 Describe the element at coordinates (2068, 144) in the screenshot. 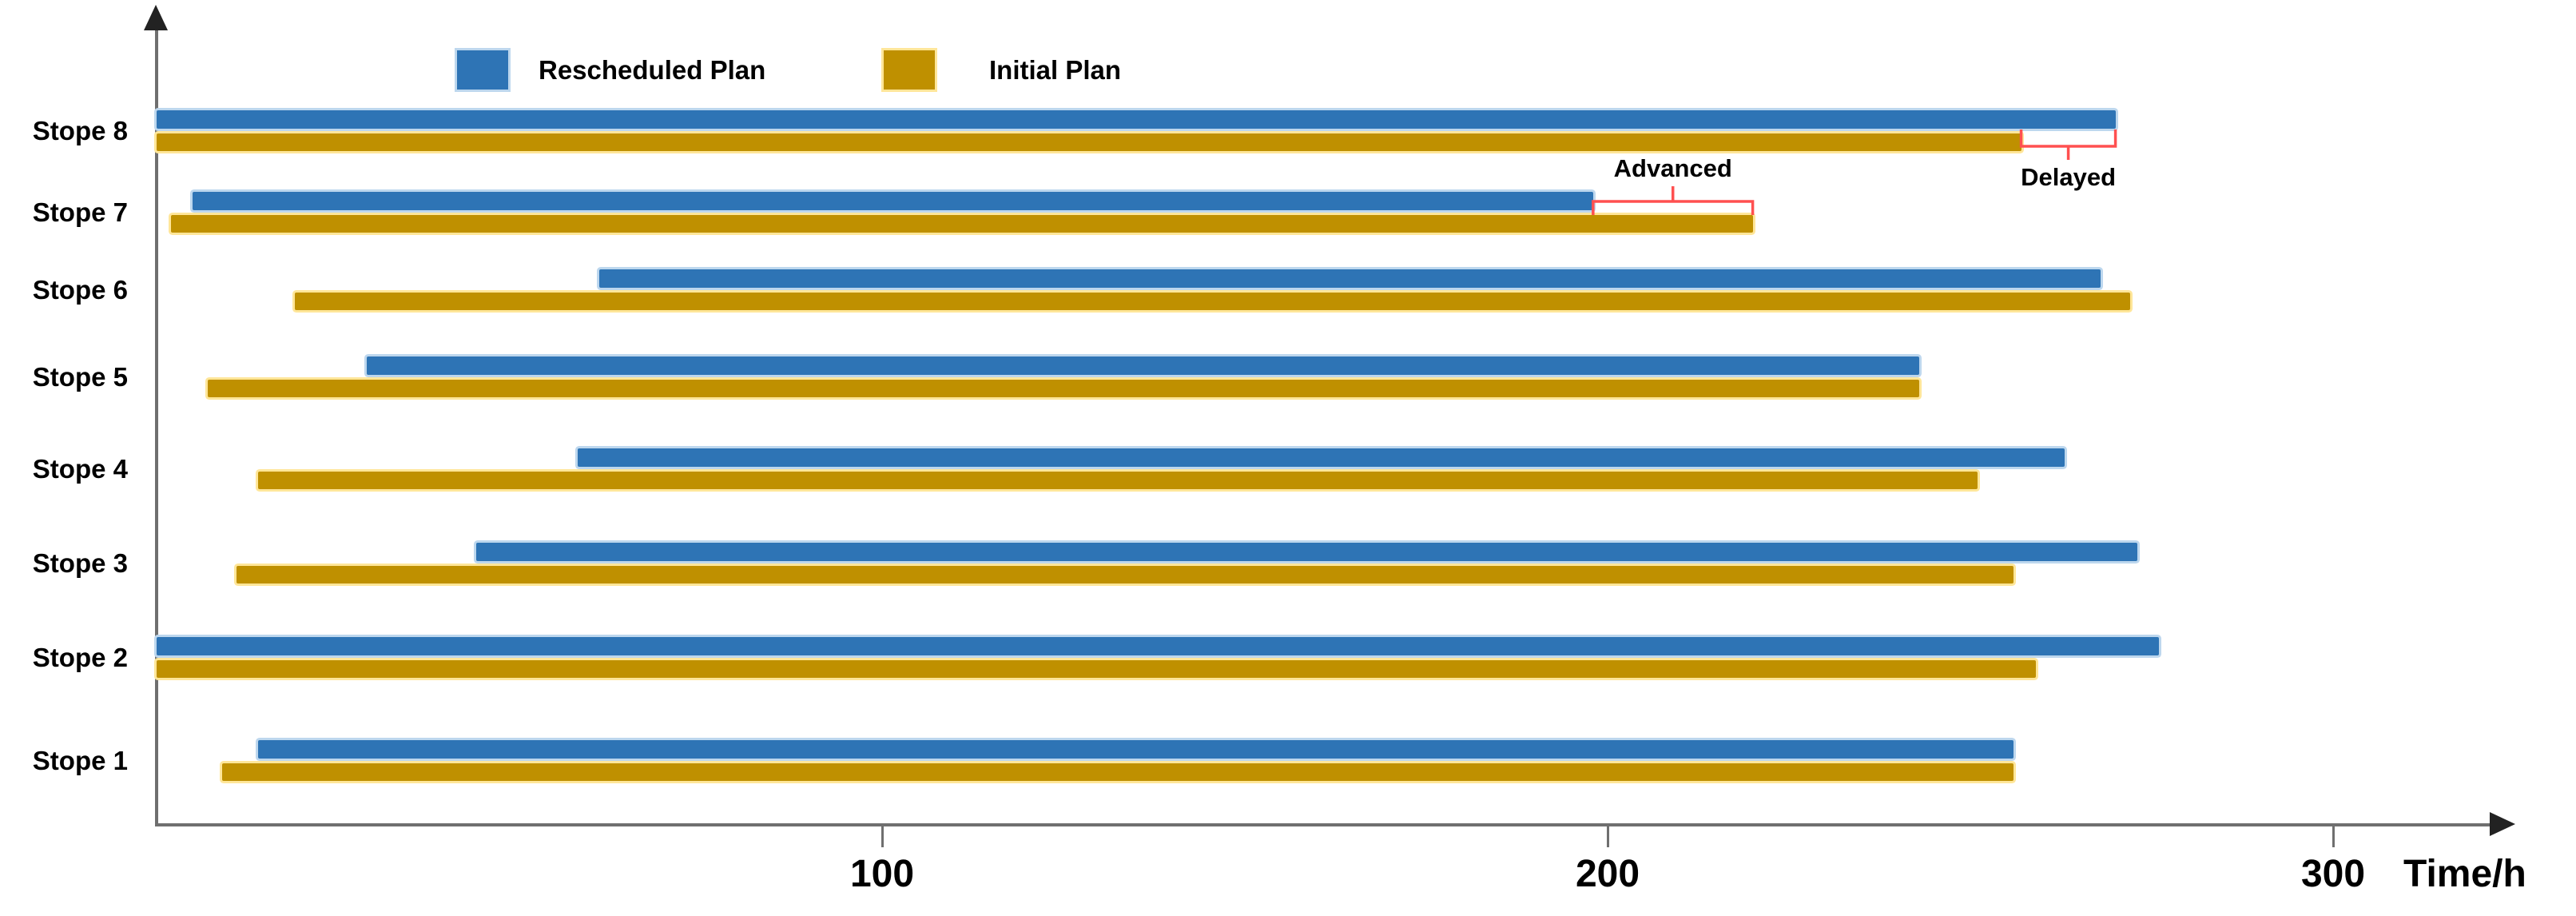

I see `bracket-delayed` at that location.